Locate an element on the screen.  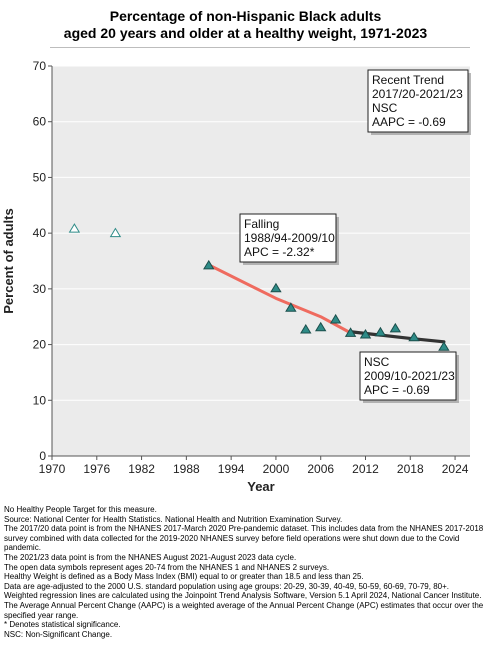
x-tick-label: 1970 is located at coordinates (52, 469).